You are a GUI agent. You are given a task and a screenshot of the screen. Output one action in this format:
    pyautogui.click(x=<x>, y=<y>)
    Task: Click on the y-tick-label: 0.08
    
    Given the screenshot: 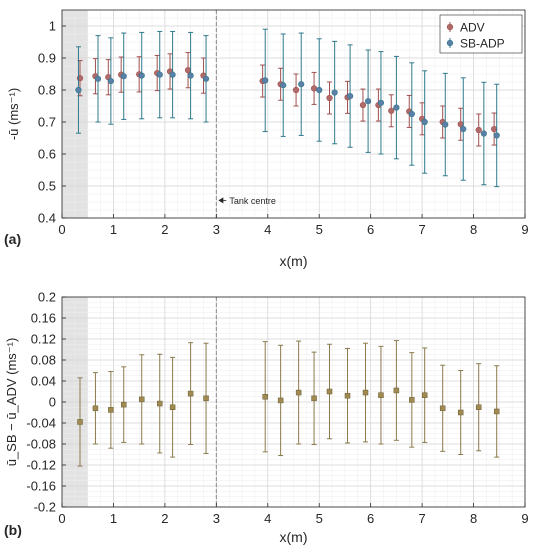 What is the action you would take?
    pyautogui.click(x=43, y=360)
    